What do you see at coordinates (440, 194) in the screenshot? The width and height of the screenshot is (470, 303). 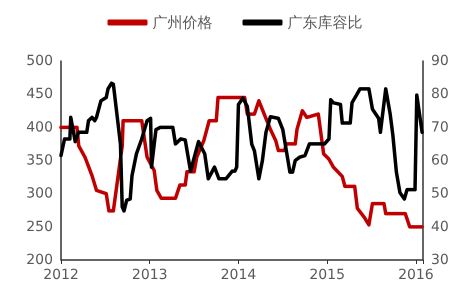 I see `y2-tick-label: 50` at bounding box center [440, 194].